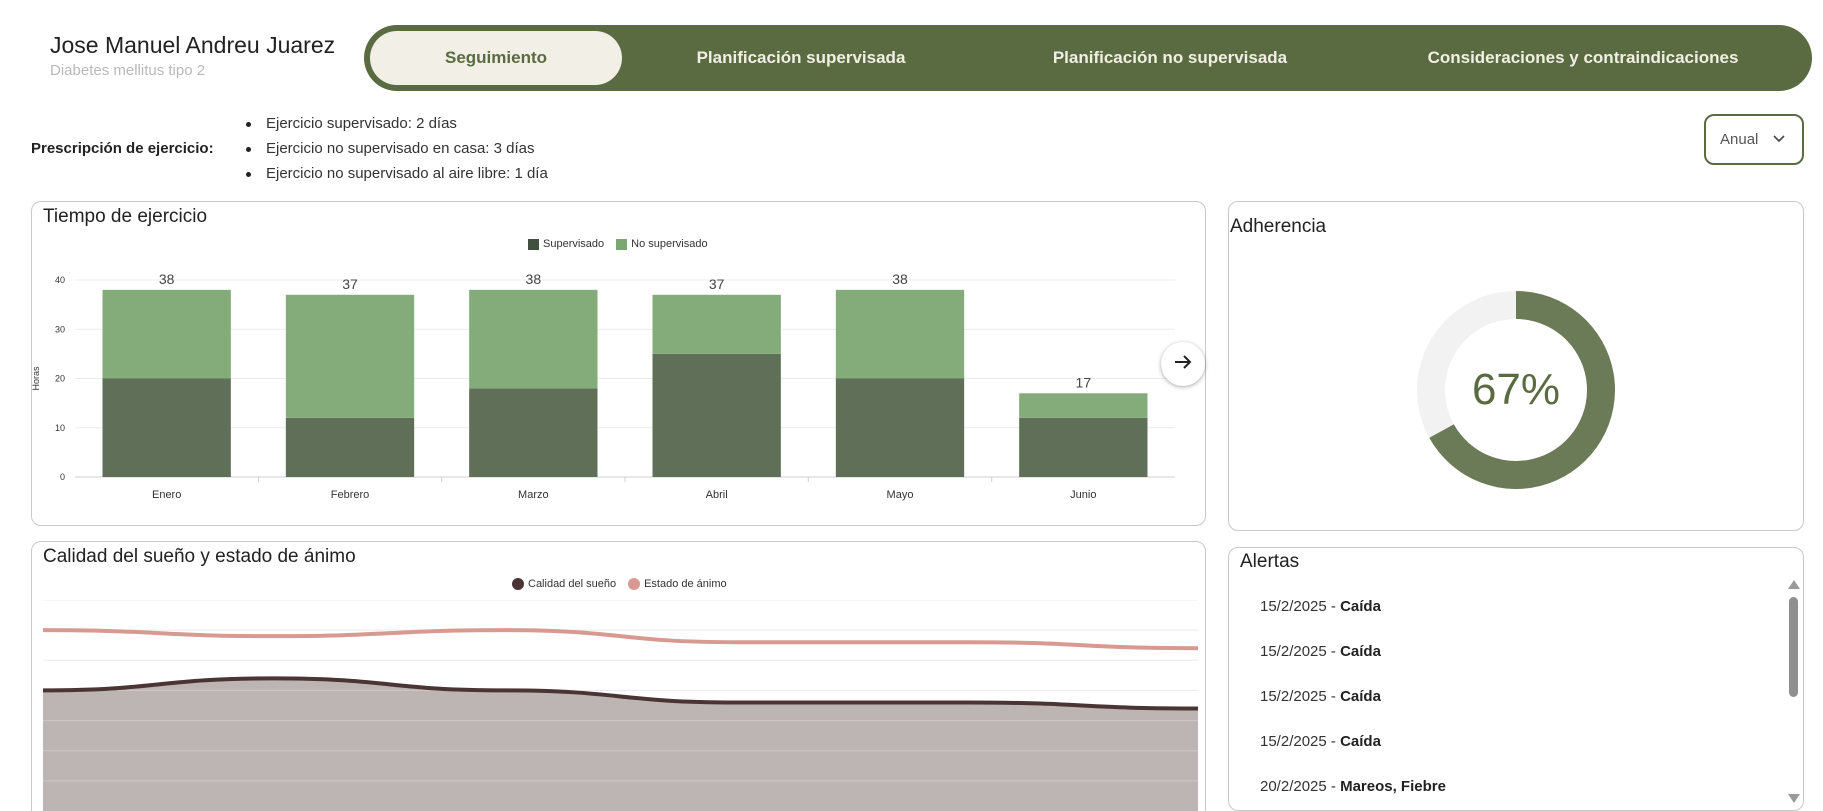  I want to click on legend-label: Estado de ánimo, so click(685, 584).